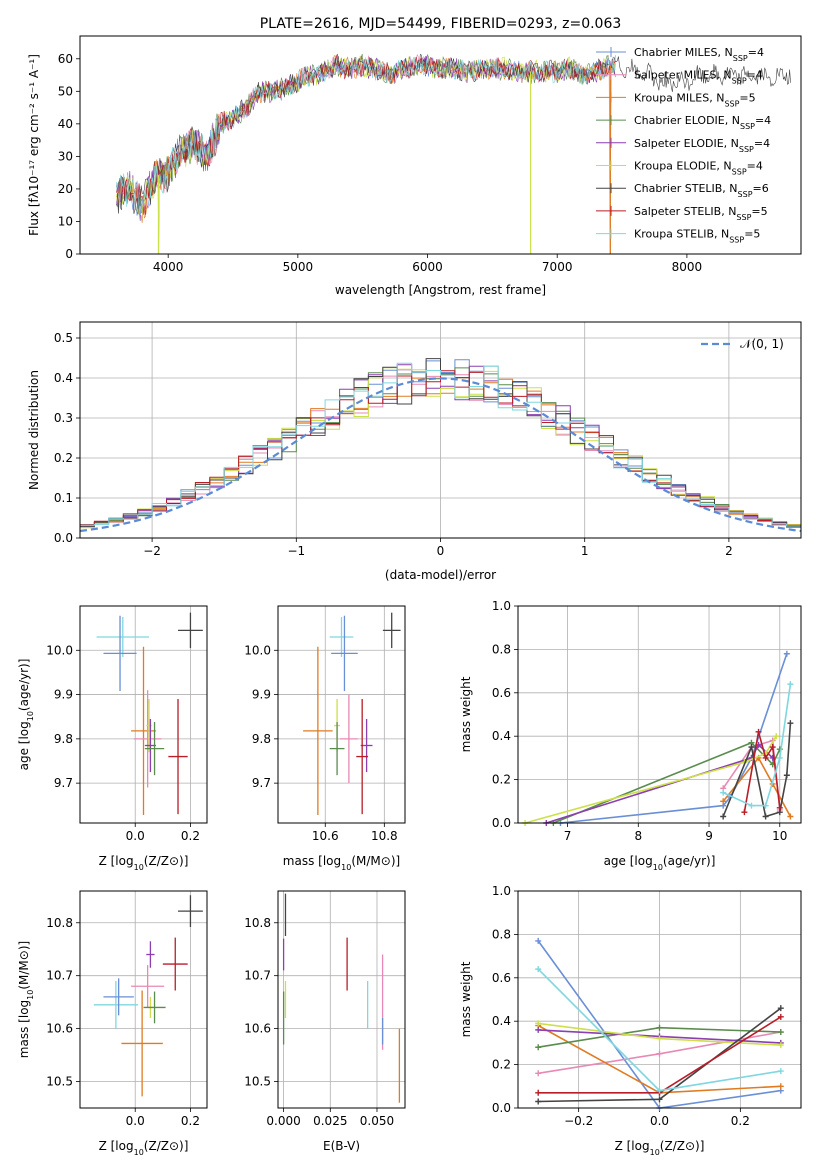  I want to click on y-axis-label: Flux [fλ10⁻¹⁷ erg cm⁻² s⁻¹ A⁻¹], so click(34, 145).